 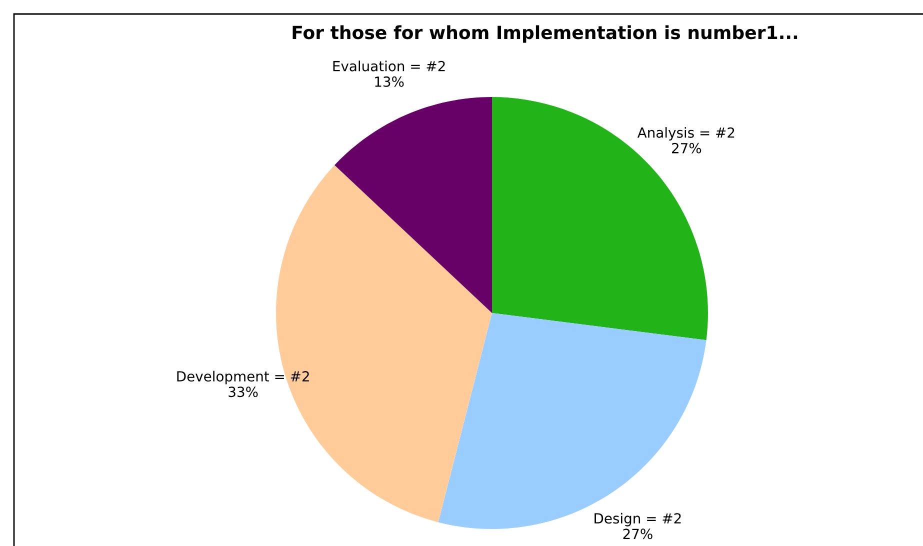 I want to click on slice-label: Evaluation = #2, so click(x=389, y=66).